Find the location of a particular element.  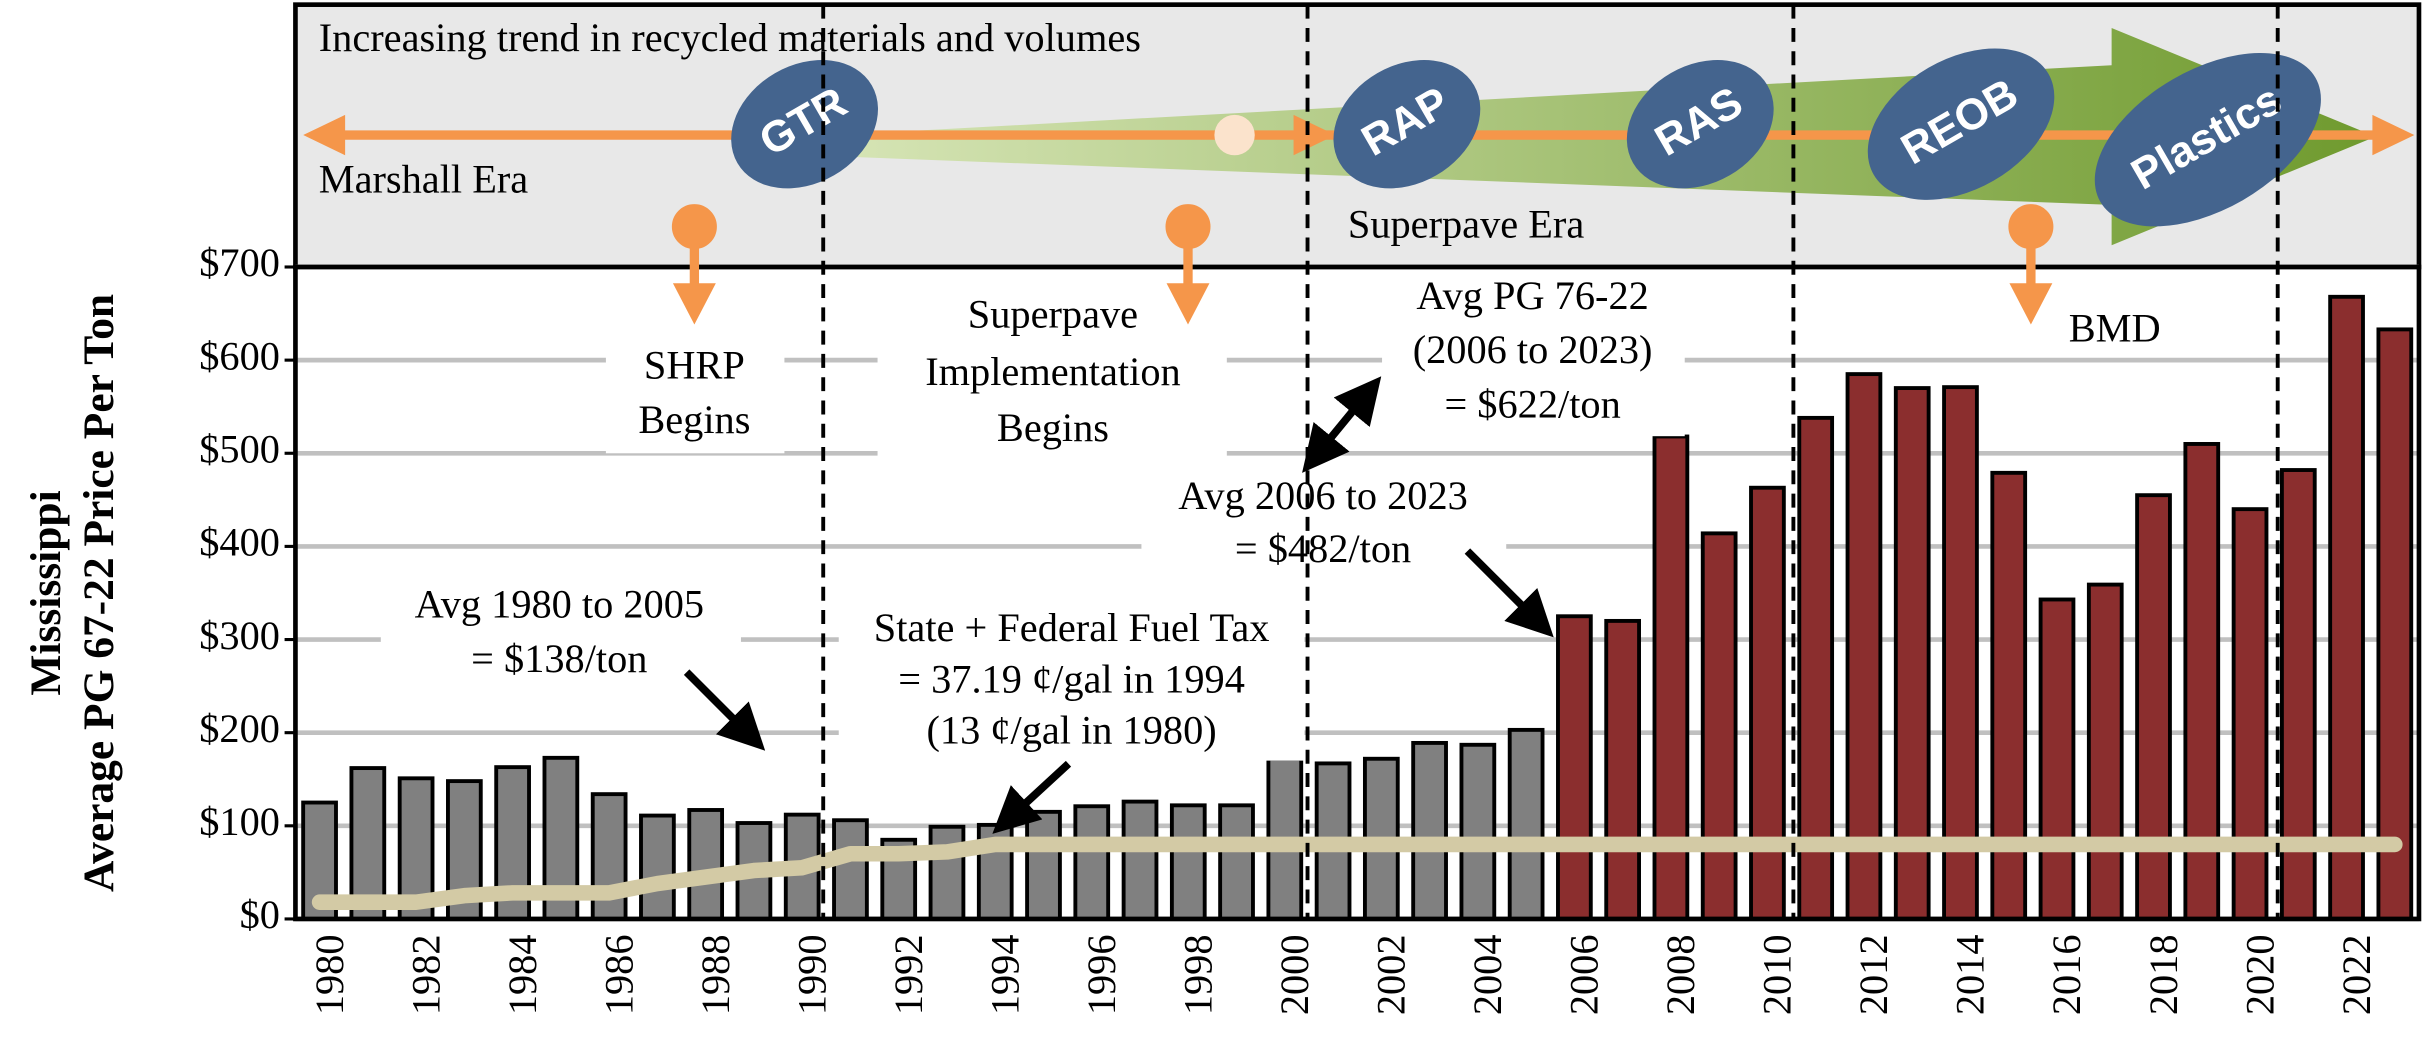

y-tick-label: $500 is located at coordinates (239, 449).